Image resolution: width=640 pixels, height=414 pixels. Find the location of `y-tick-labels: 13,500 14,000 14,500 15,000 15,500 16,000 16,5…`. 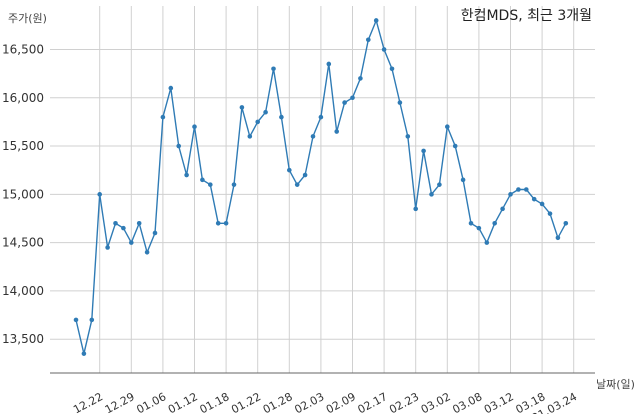

y-tick-labels: 13,500 14,000 14,500 15,000 15,500 16,000 16,5… is located at coordinates (23, 194).